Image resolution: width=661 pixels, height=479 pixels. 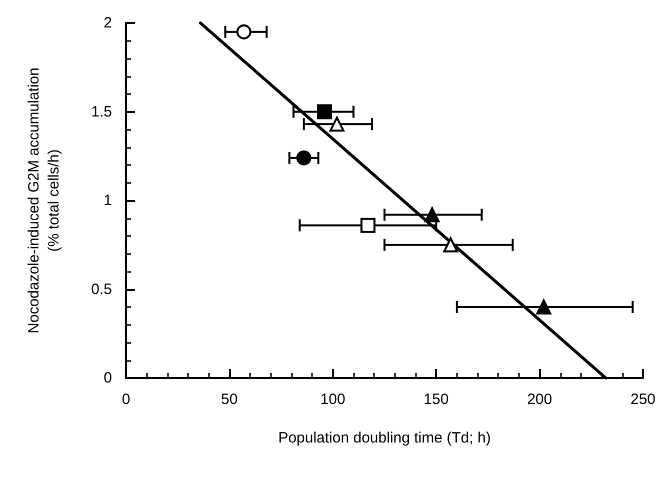 I want to click on x-tick-label: 200, so click(x=539, y=399).